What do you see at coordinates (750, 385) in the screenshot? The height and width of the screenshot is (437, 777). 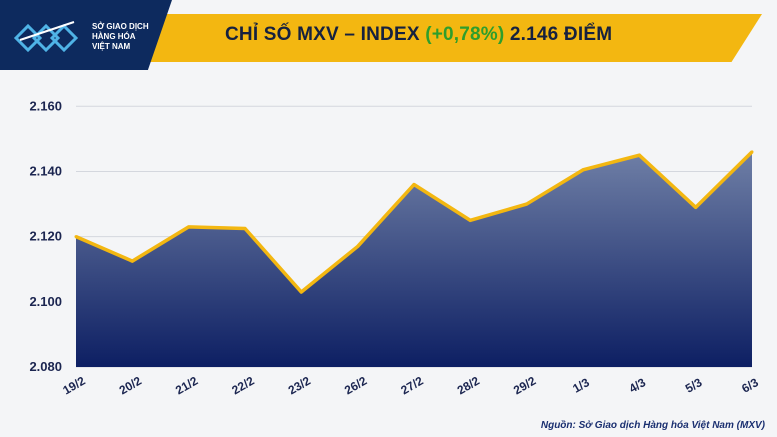 I see `x-tick-label: 6/3` at bounding box center [750, 385].